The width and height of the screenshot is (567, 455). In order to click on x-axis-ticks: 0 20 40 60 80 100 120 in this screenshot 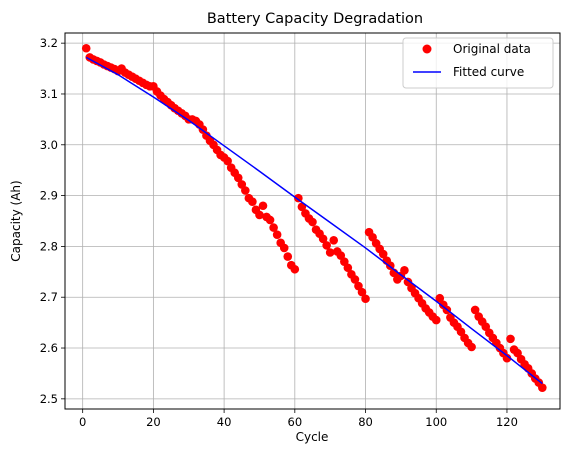, I will do `click(298, 419)`.